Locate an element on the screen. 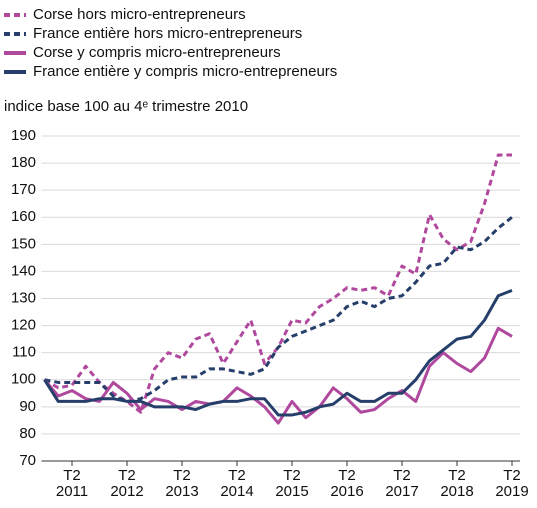 This screenshot has height=508, width=537. legend-label: Corse hors micro-entrepreneurs is located at coordinates (139, 14).